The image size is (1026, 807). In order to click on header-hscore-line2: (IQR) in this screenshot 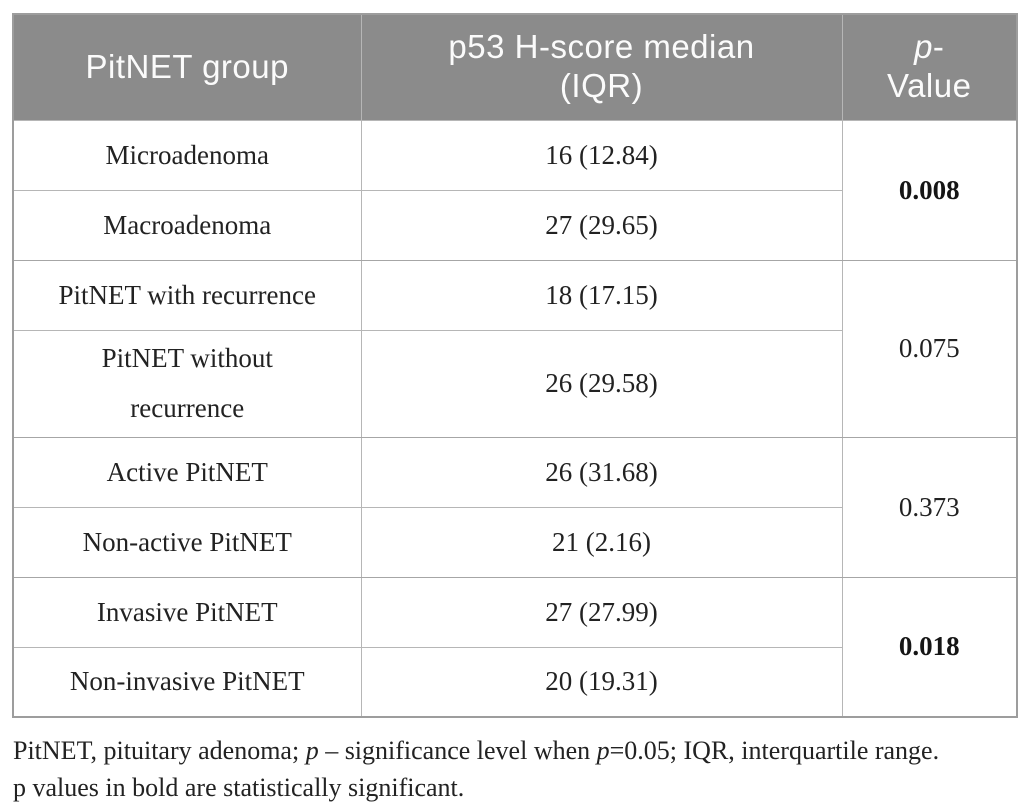, I will do `click(601, 86)`.